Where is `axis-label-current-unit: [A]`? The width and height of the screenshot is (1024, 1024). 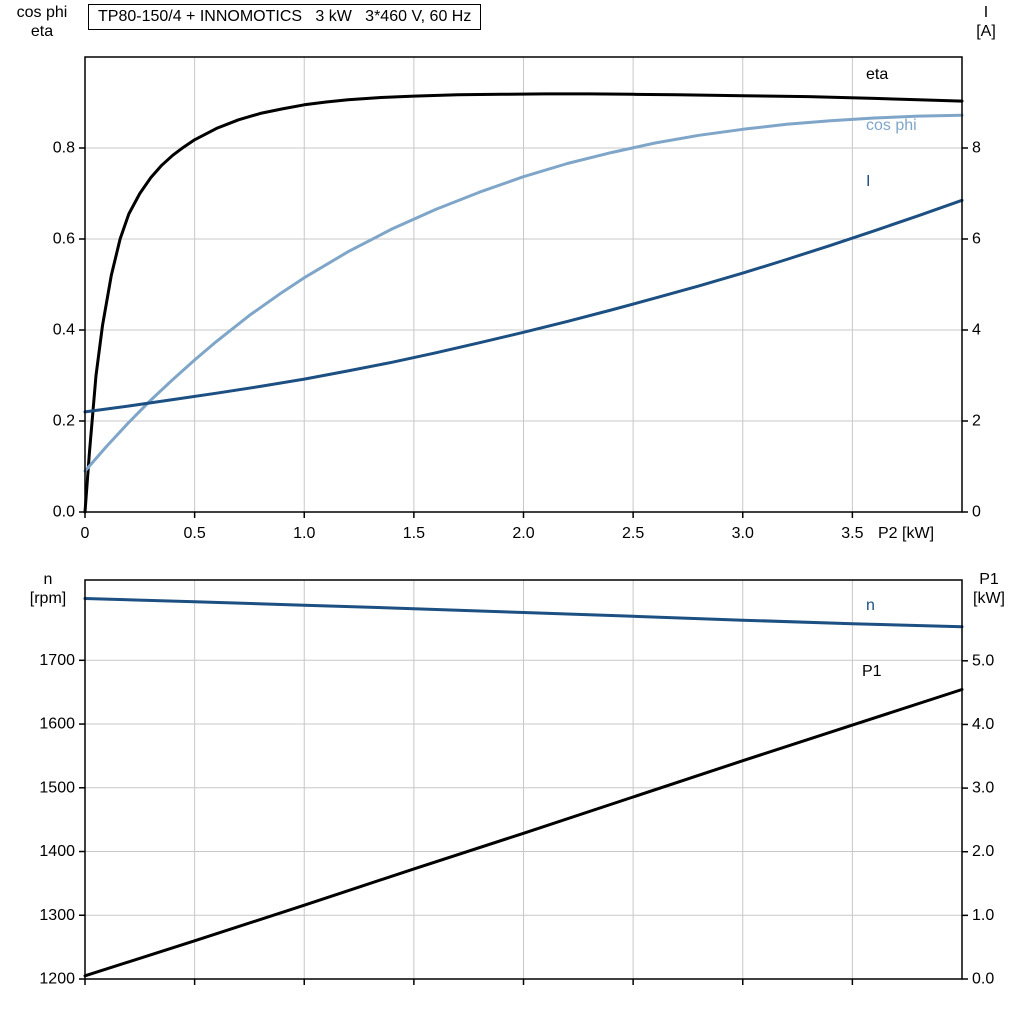 axis-label-current-unit: [A] is located at coordinates (986, 31).